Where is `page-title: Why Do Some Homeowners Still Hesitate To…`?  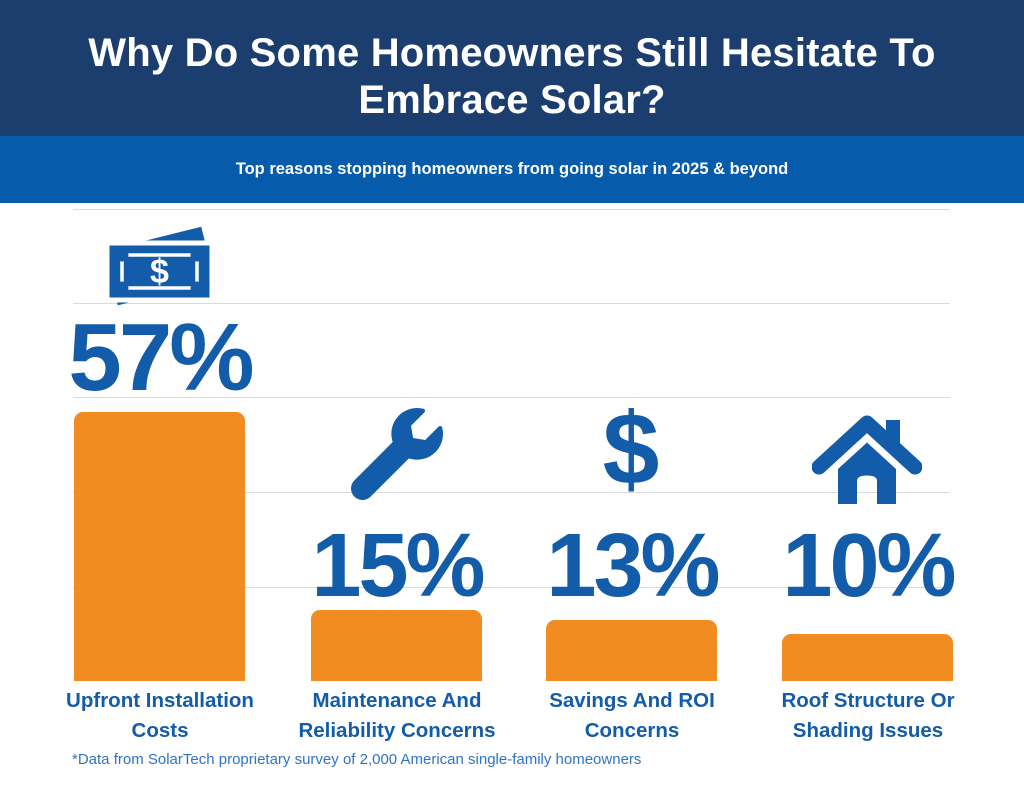
page-title: Why Do Some Homeowners Still Hesitate To… is located at coordinates (512, 77).